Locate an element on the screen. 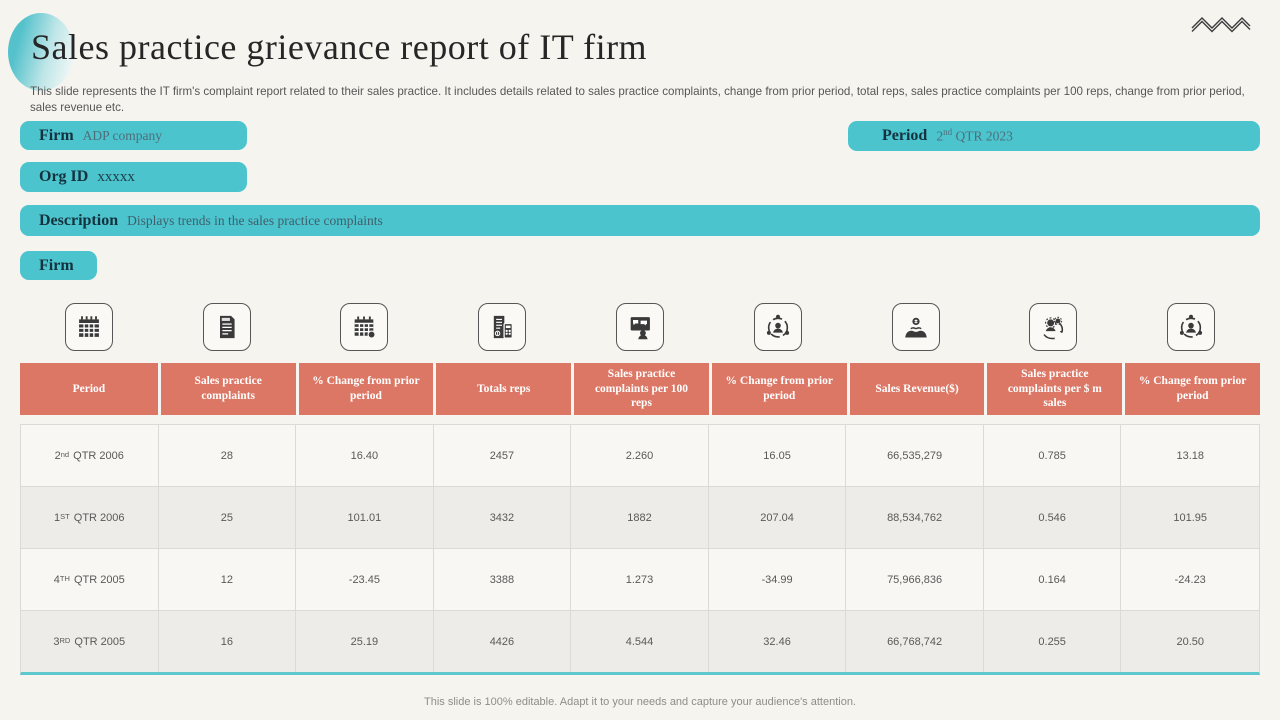 The height and width of the screenshot is (720, 1280). cell-period: 1 ST QTR 2006 is located at coordinates (90, 517).